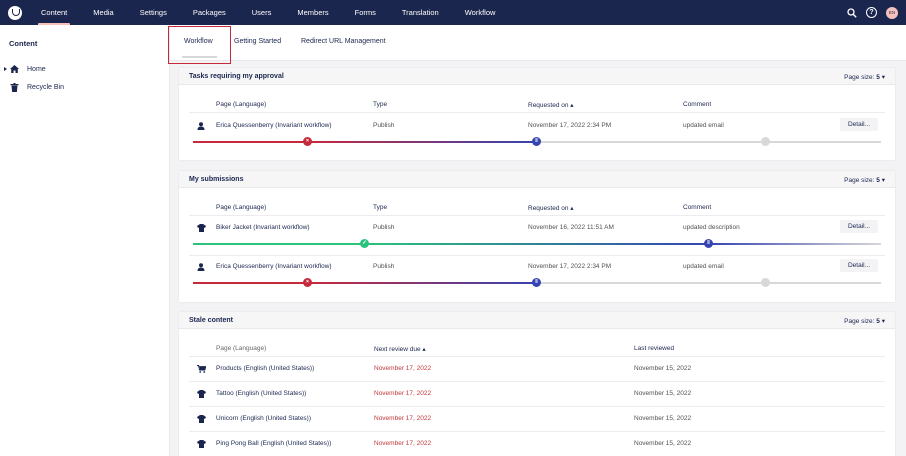 Image resolution: width=906 pixels, height=456 pixels. Describe the element at coordinates (313, 12) in the screenshot. I see `nav-members: Members` at that location.